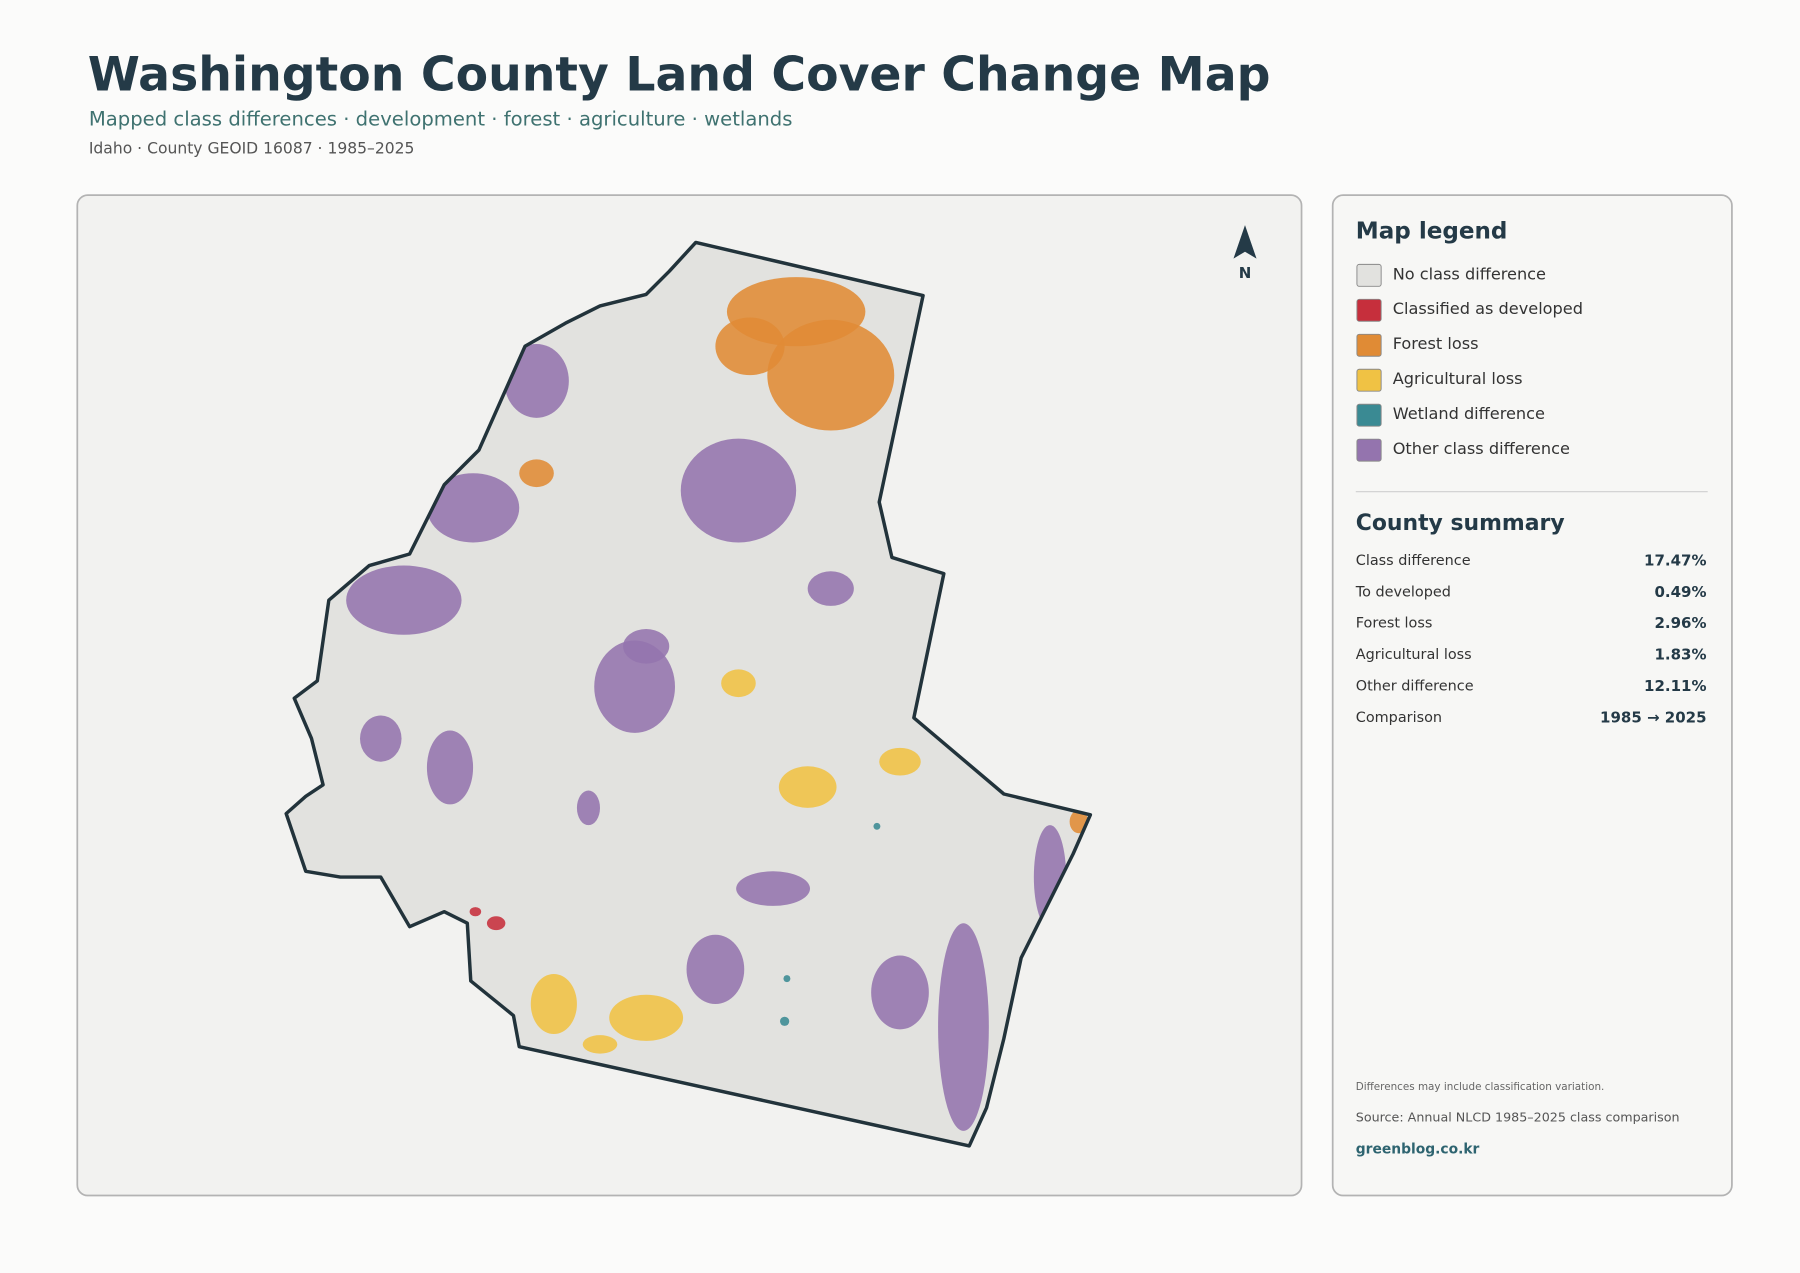 This screenshot has width=1800, height=1273. What do you see at coordinates (1413, 561) in the screenshot?
I see `summary-label: Class difference` at bounding box center [1413, 561].